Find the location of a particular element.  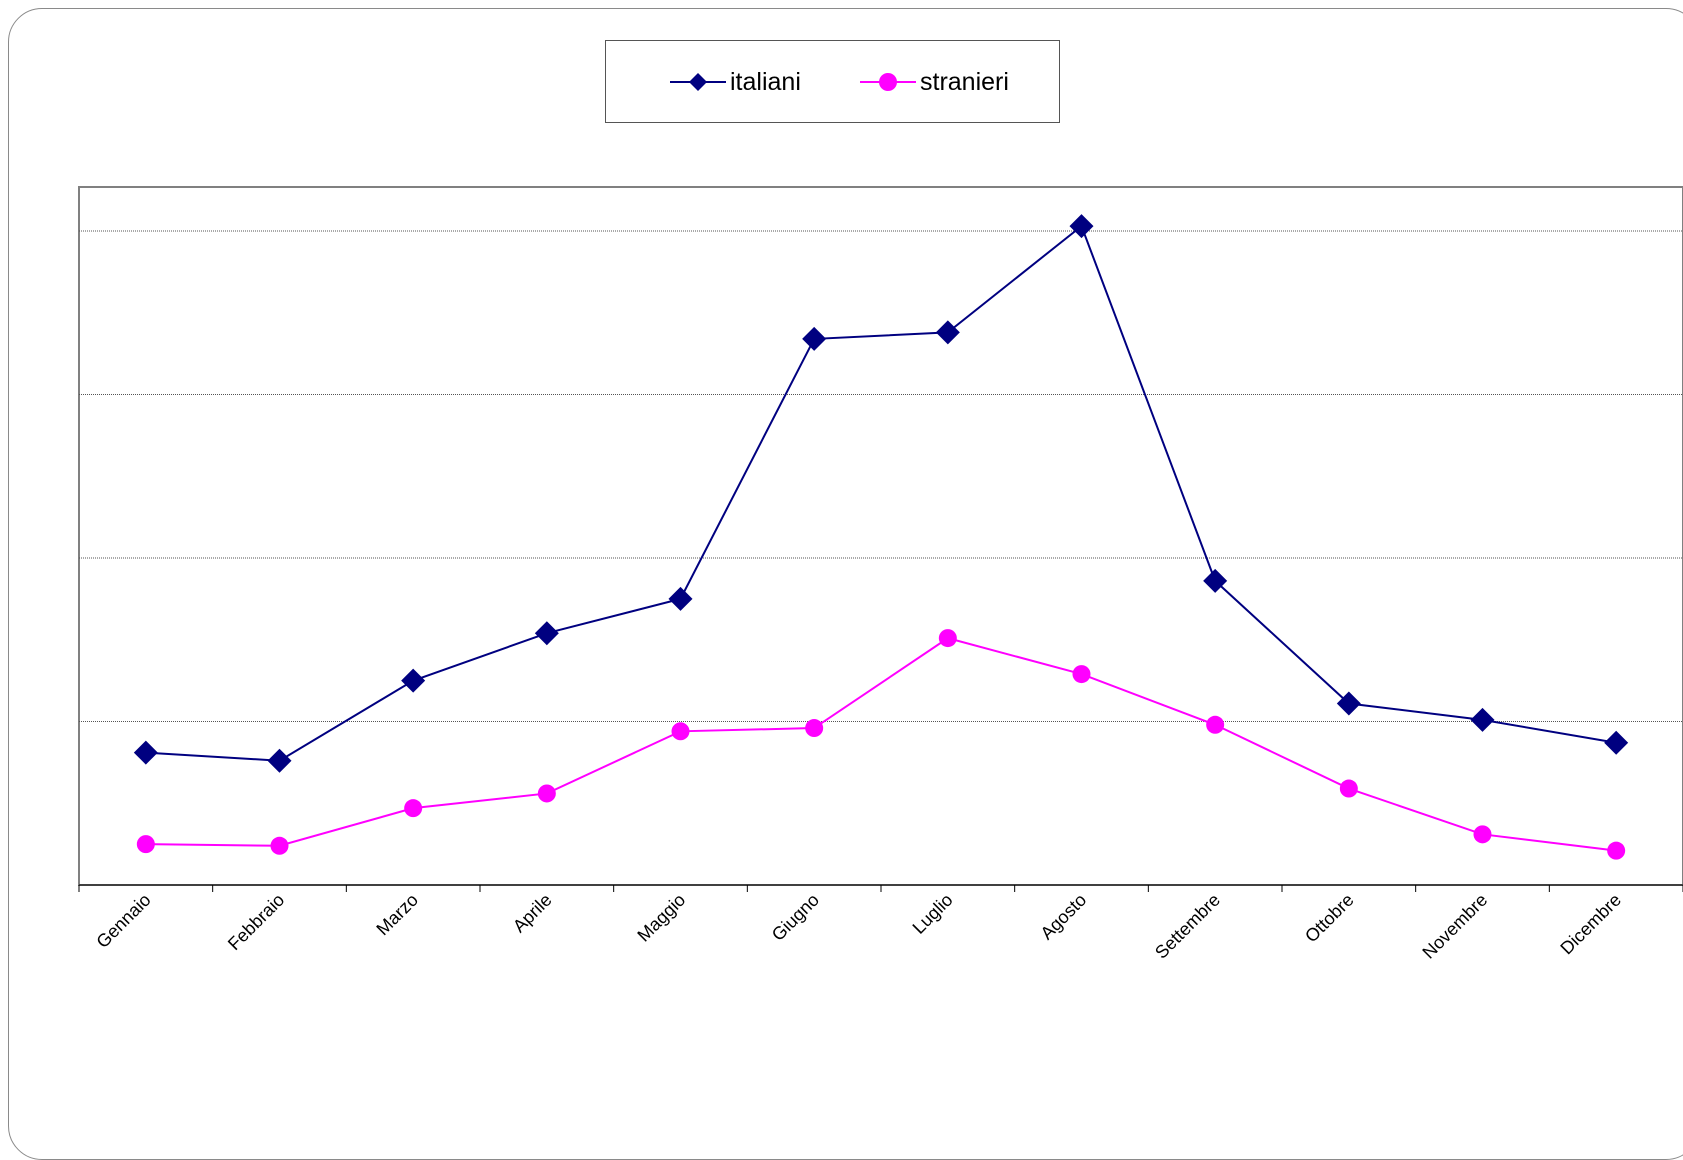

x-tick-label: Marzo is located at coordinates (397, 915).